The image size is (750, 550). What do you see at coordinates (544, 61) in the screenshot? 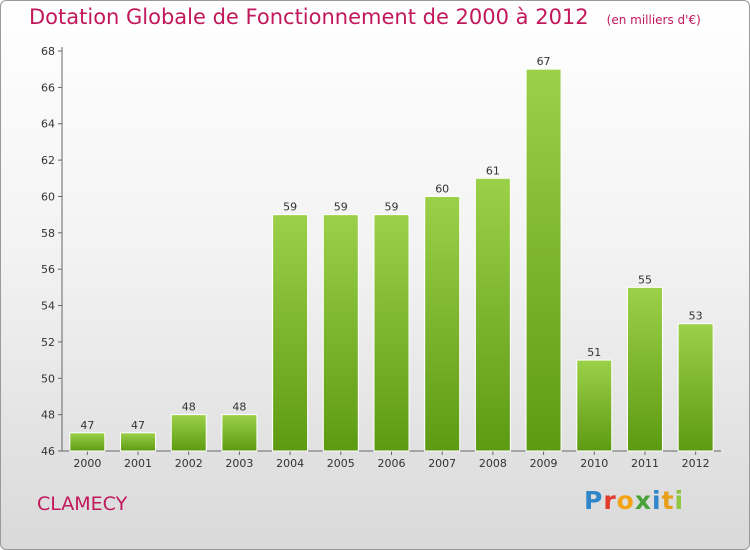
I see `bar-value-label: 67` at bounding box center [544, 61].